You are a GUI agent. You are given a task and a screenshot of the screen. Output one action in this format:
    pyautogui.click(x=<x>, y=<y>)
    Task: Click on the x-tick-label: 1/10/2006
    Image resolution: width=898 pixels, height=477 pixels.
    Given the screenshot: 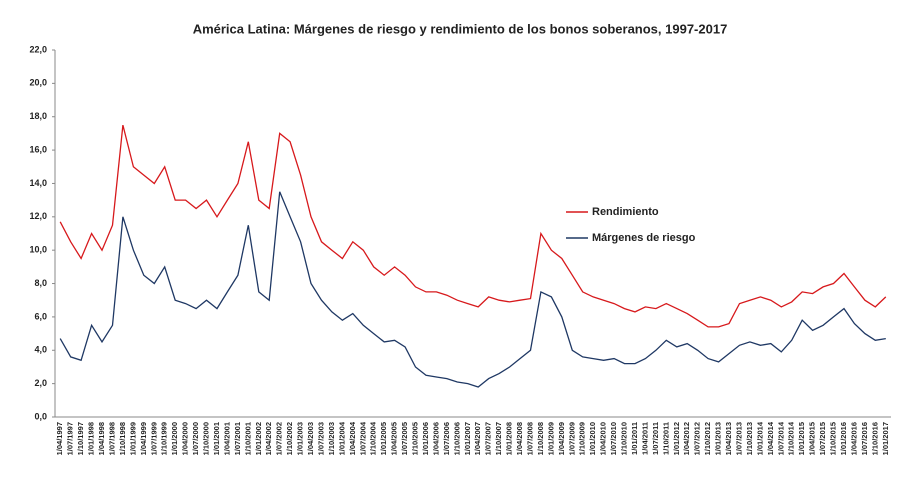 What is the action you would take?
    pyautogui.click(x=456, y=438)
    